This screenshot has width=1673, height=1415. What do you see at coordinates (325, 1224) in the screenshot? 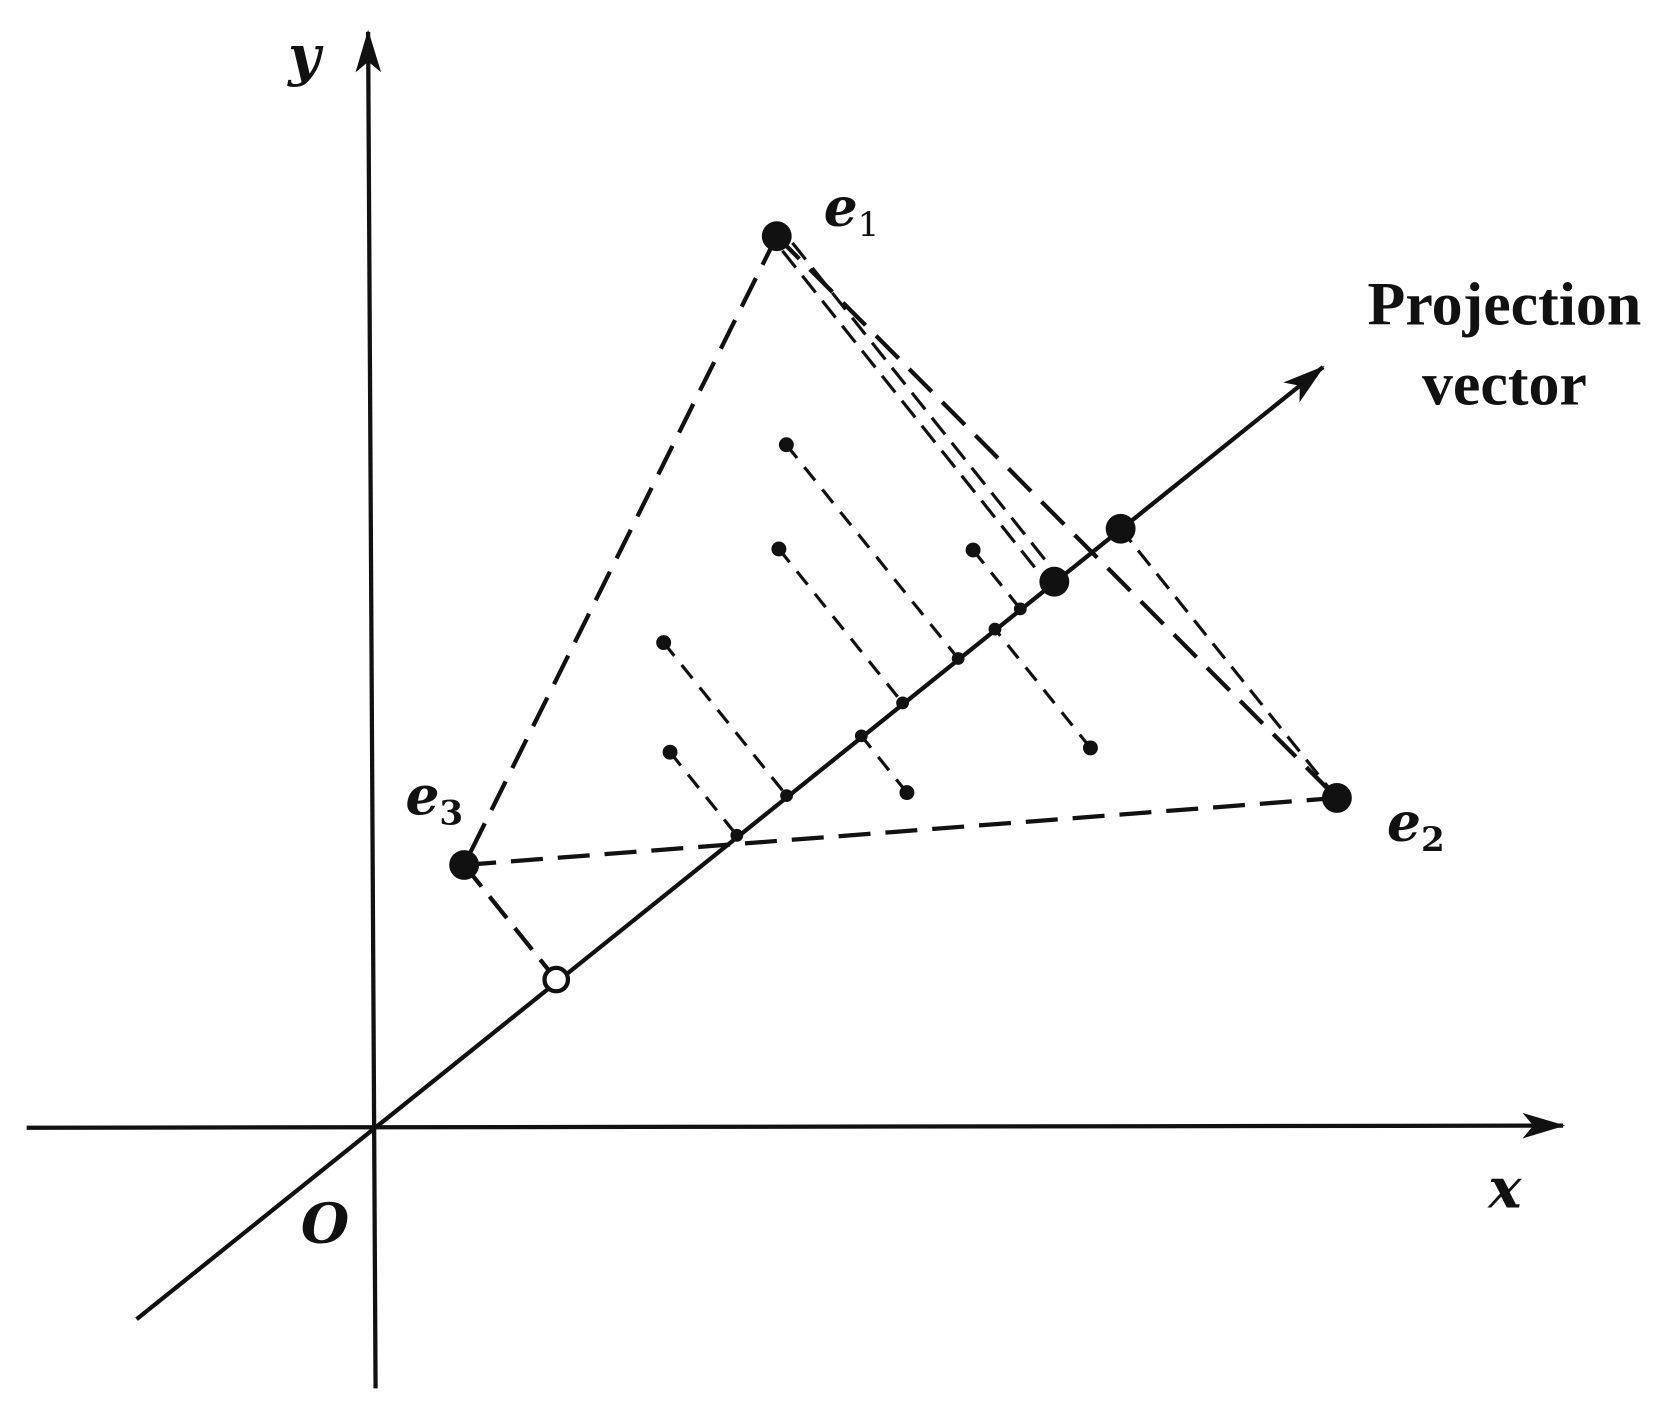
I see `origin-label: O` at bounding box center [325, 1224].